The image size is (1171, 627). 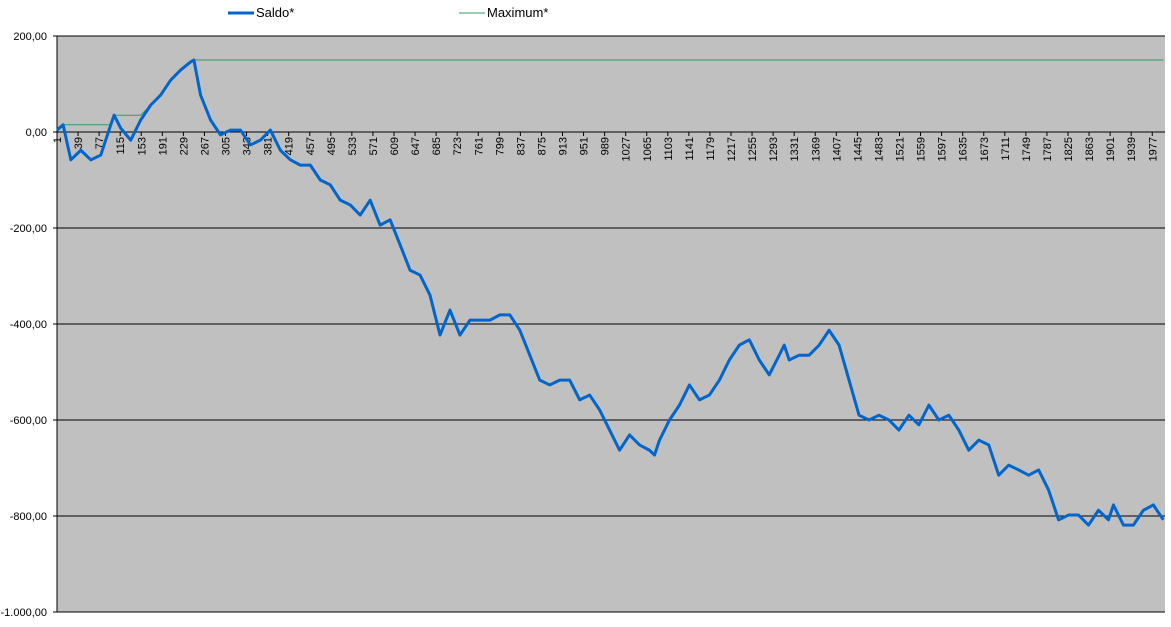 What do you see at coordinates (437, 146) in the screenshot?
I see `x-tick-label: 685` at bounding box center [437, 146].